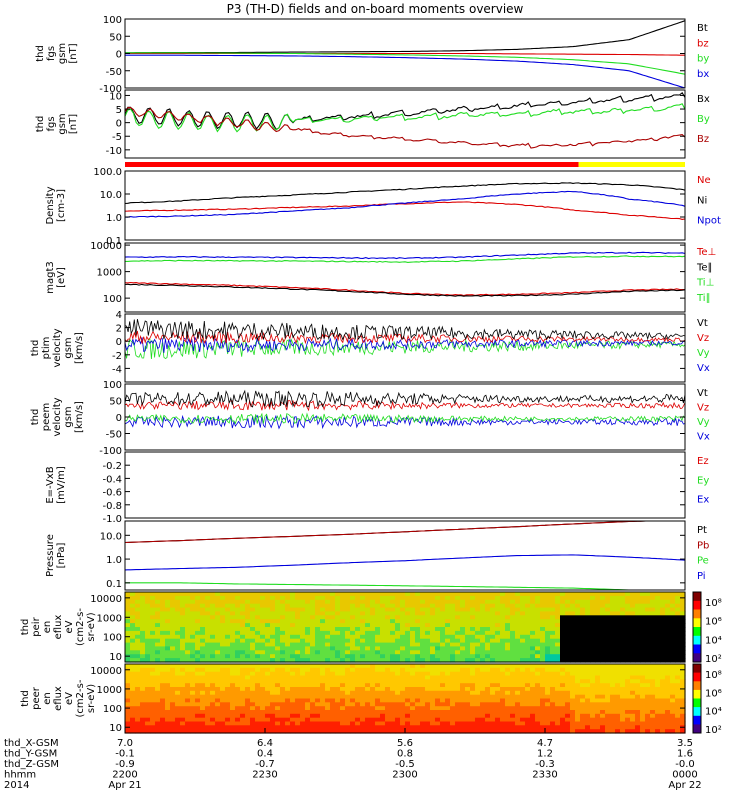 The width and height of the screenshot is (750, 800). Describe the element at coordinates (703, 139) in the screenshot. I see `legend-label: Bz` at that location.